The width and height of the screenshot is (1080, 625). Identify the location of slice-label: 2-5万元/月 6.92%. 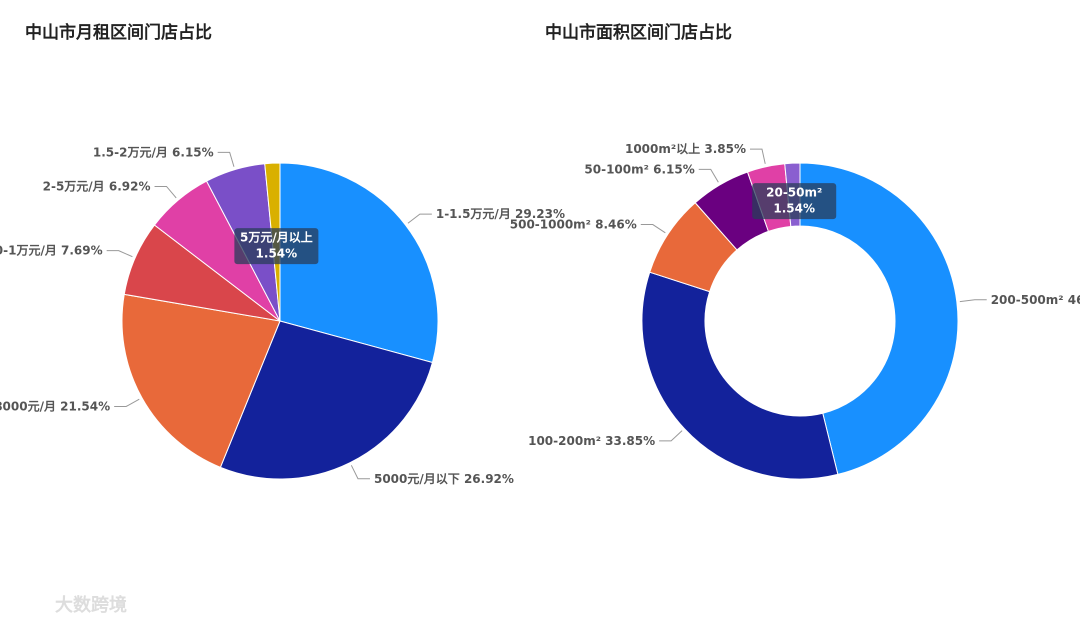
(97, 186).